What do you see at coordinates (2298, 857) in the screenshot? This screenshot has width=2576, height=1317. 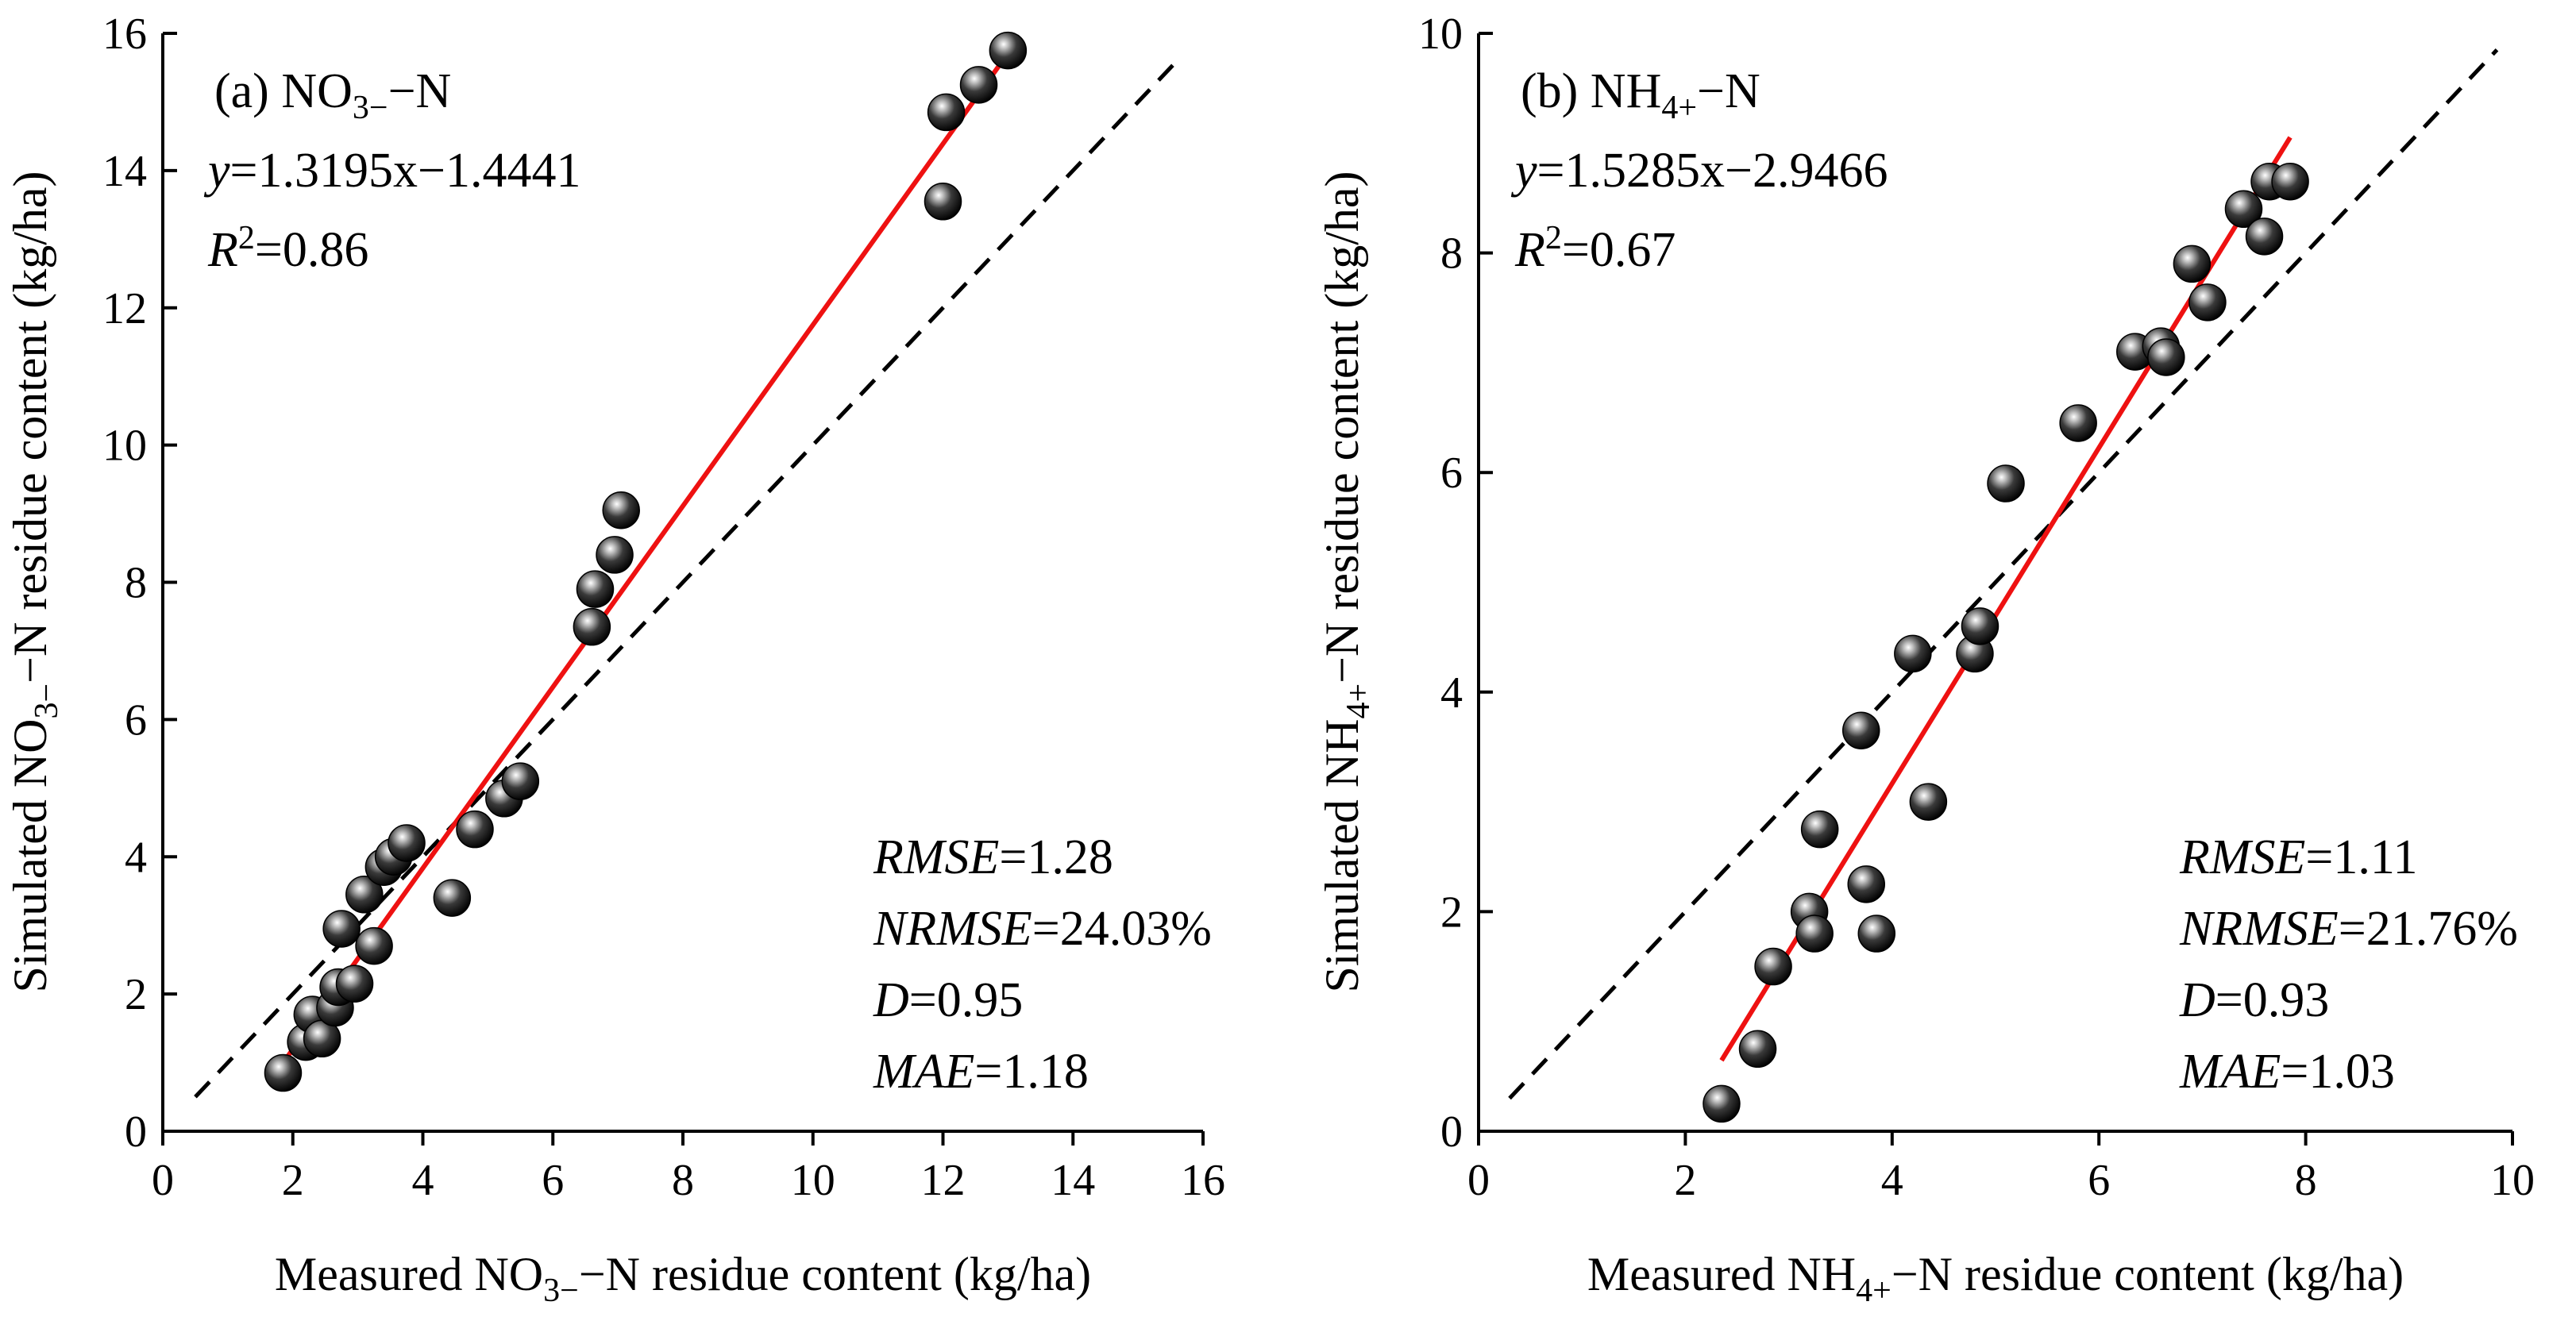 I see `panel-b-stat-rmse: RMSE=1.11` at bounding box center [2298, 857].